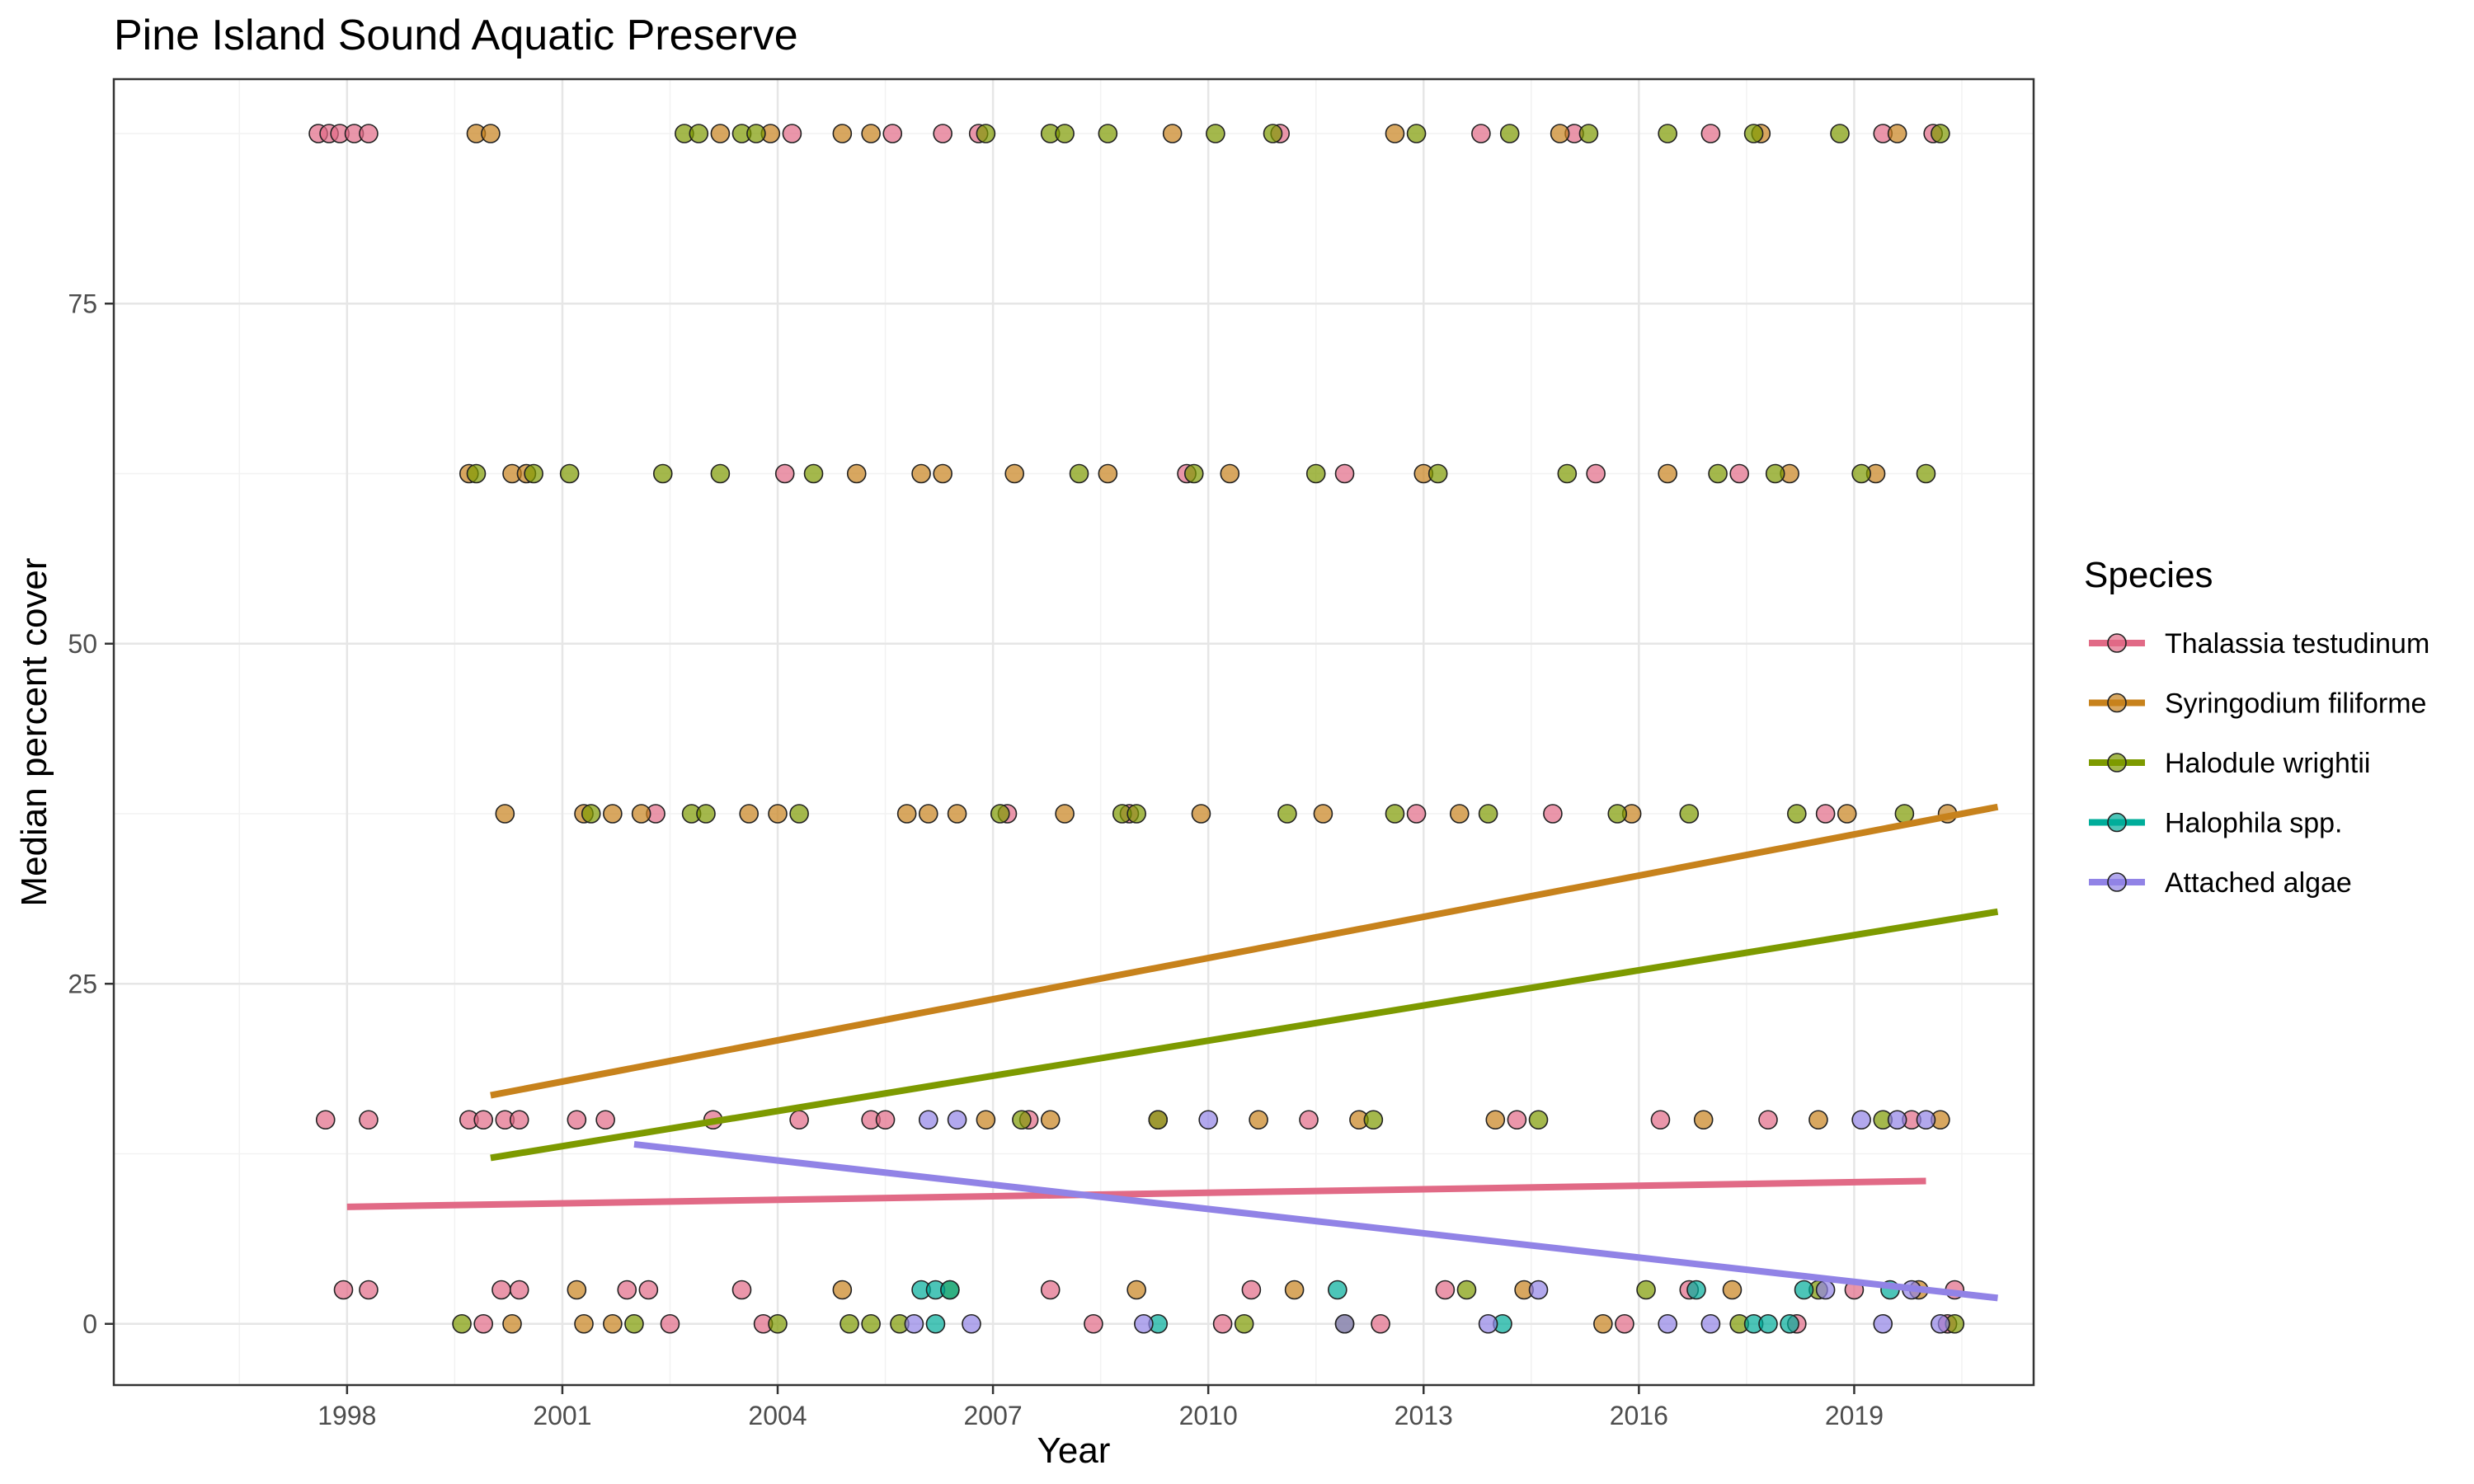  What do you see at coordinates (82, 644) in the screenshot?
I see `y-tick-label: 50` at bounding box center [82, 644].